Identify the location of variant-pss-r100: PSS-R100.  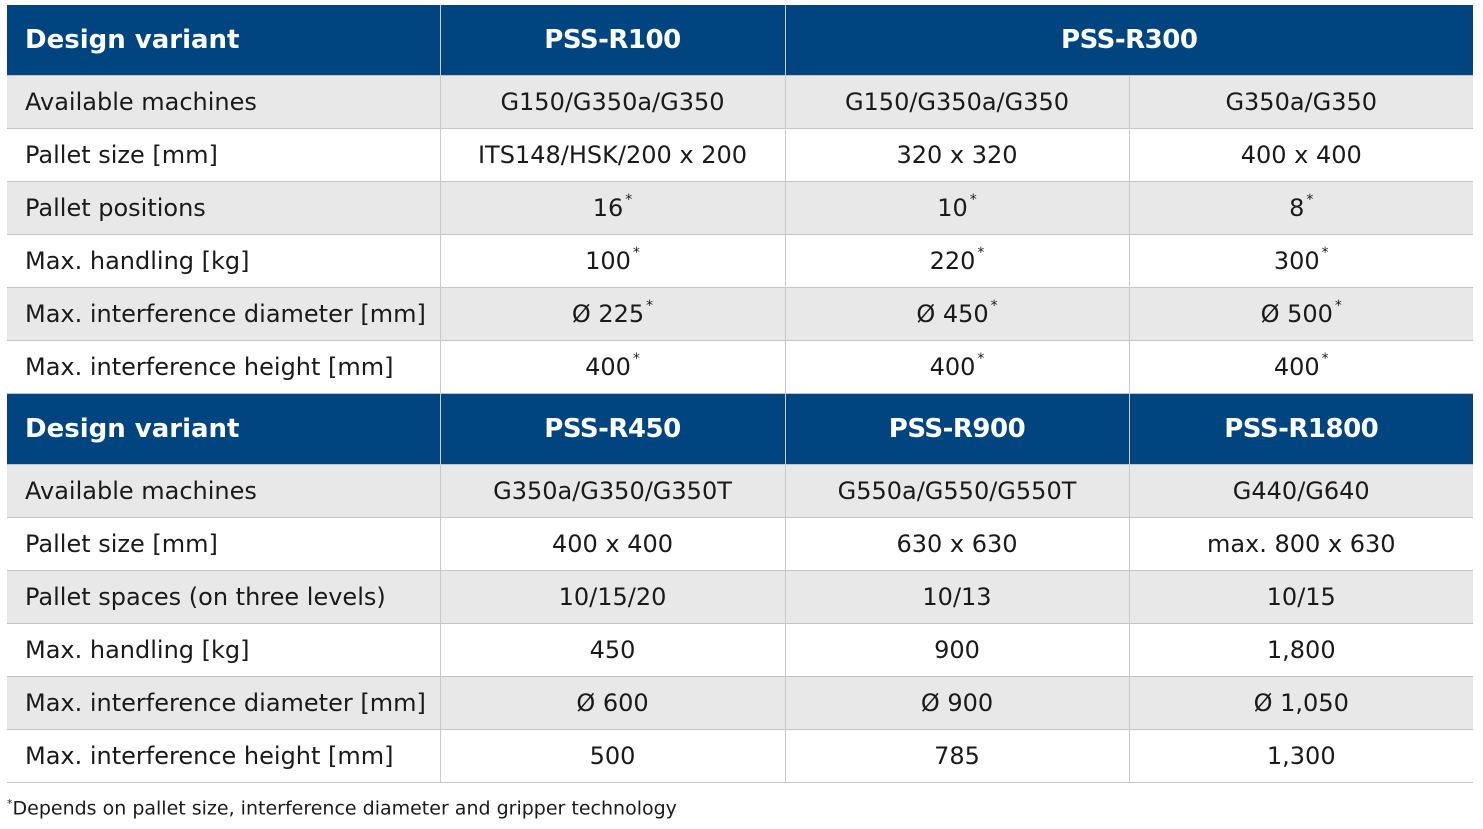
(612, 40).